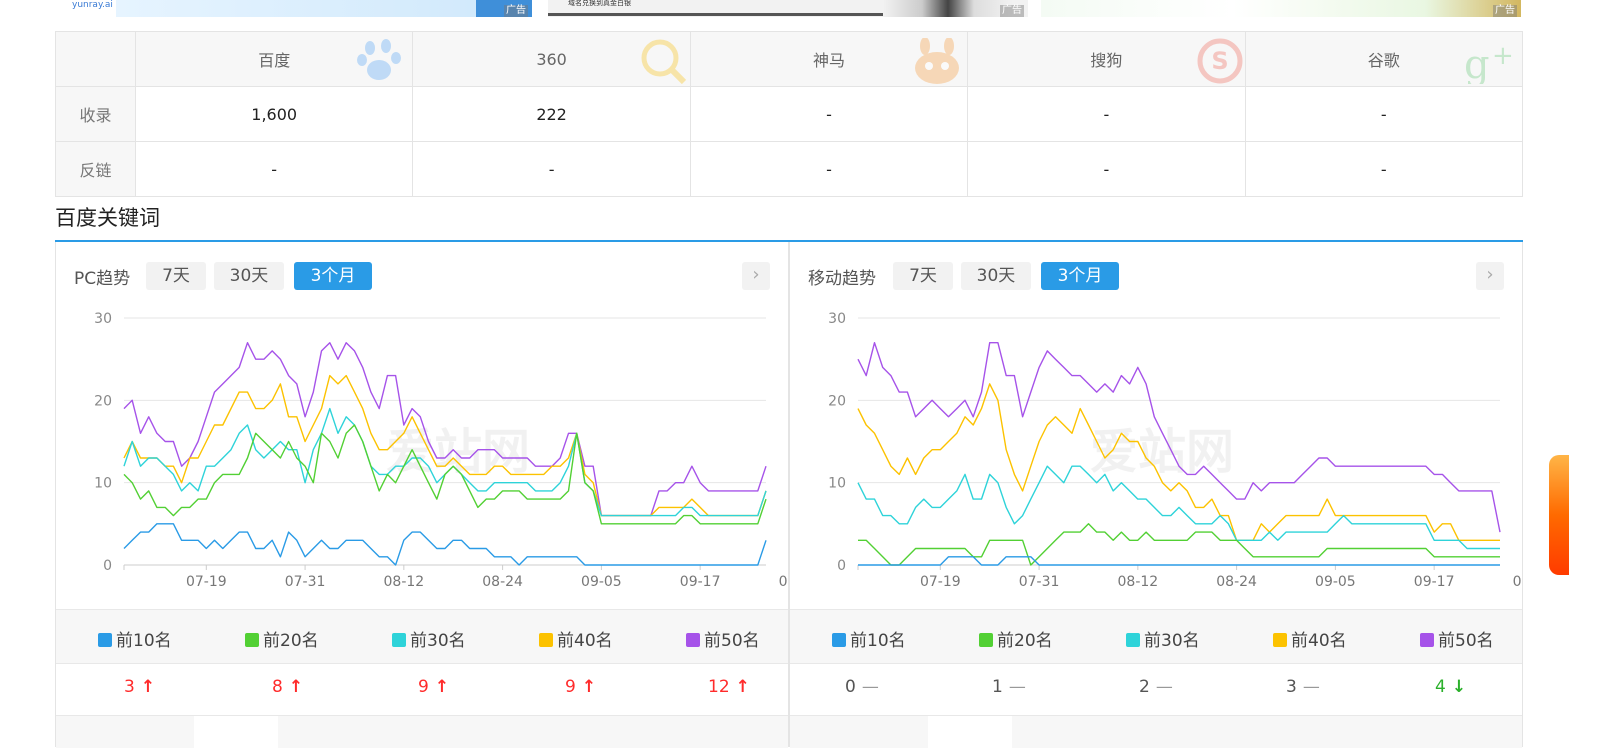 This screenshot has width=1602, height=748. What do you see at coordinates (997, 687) in the screenshot?
I see `count-value: 1` at bounding box center [997, 687].